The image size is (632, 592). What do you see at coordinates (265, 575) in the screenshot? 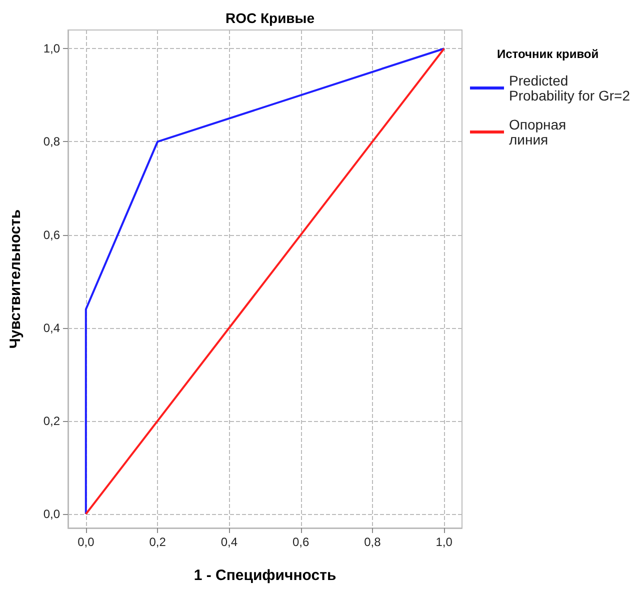
I see `x-axis-title: 1 - Специфичность` at bounding box center [265, 575].